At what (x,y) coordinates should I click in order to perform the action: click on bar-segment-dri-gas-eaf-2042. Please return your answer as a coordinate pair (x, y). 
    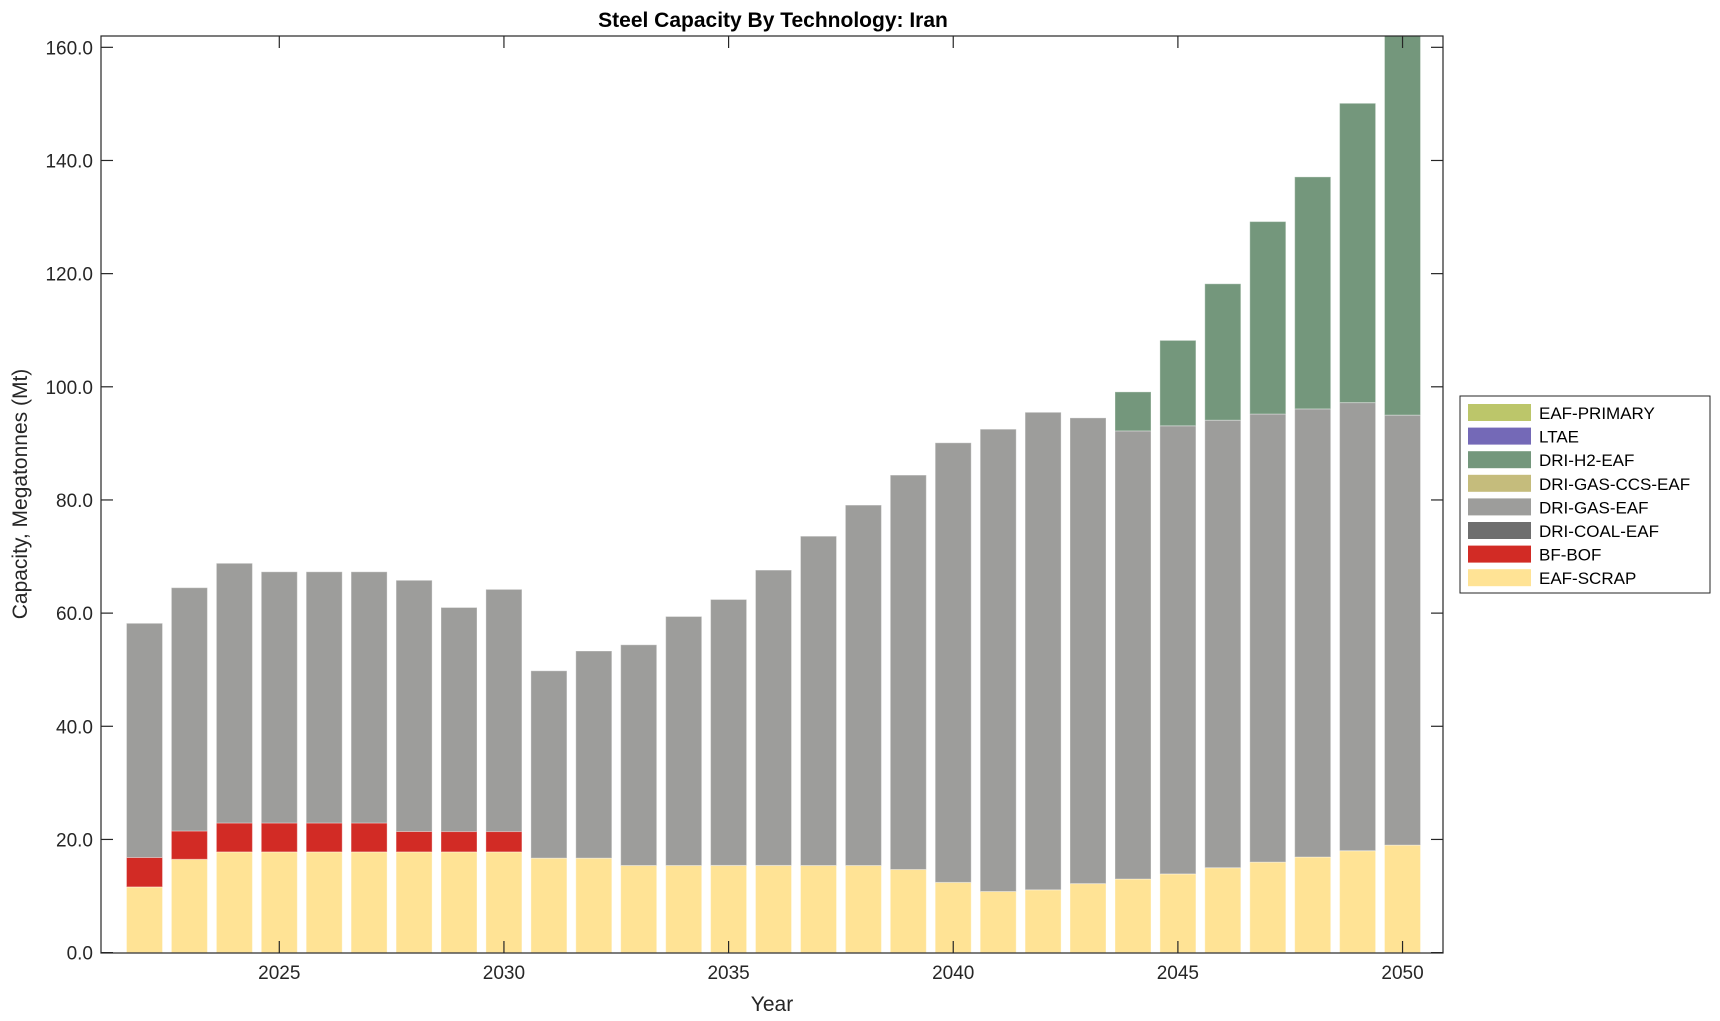
    Looking at the image, I should click on (1043, 651).